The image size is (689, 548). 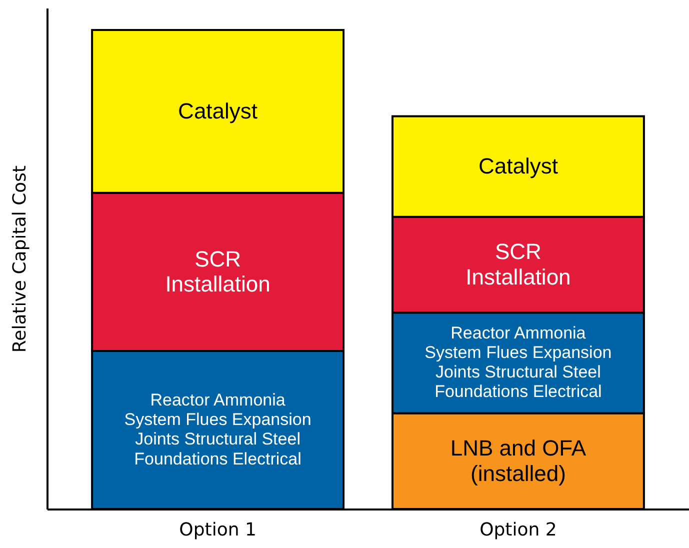 What do you see at coordinates (20, 259) in the screenshot?
I see `y-axis-title: Relative Capital Cost` at bounding box center [20, 259].